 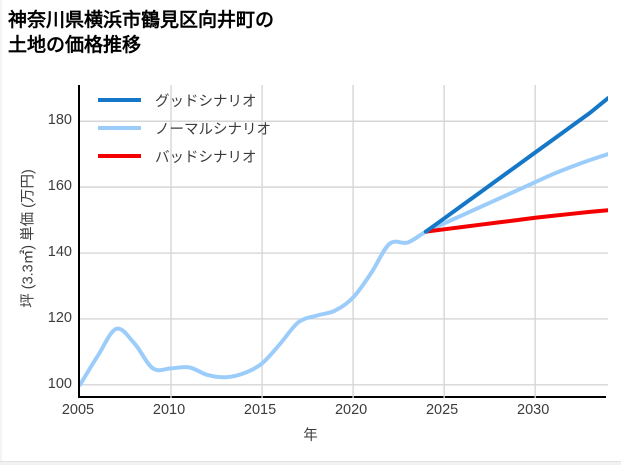 I want to click on legend-label: バッドシナリオ, so click(x=206, y=157).